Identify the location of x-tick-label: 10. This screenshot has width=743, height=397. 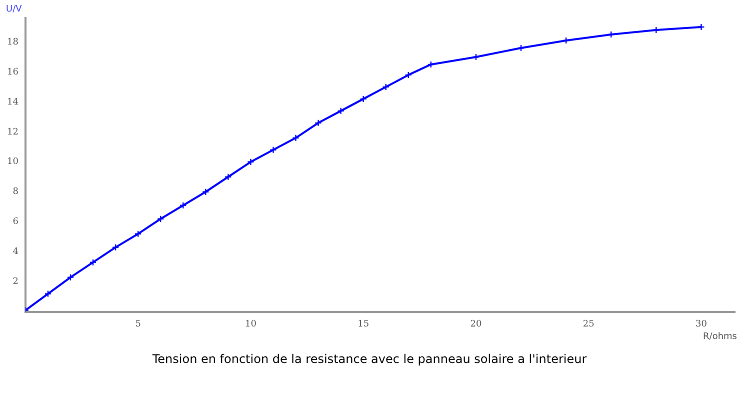
(250, 325).